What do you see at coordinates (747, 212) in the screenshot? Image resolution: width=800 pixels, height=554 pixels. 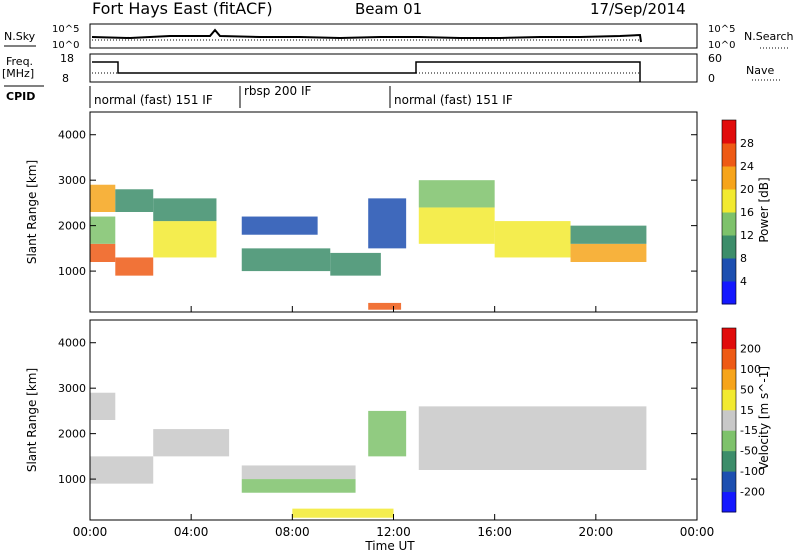 I see `power-colorbar-tick: 16` at bounding box center [747, 212].